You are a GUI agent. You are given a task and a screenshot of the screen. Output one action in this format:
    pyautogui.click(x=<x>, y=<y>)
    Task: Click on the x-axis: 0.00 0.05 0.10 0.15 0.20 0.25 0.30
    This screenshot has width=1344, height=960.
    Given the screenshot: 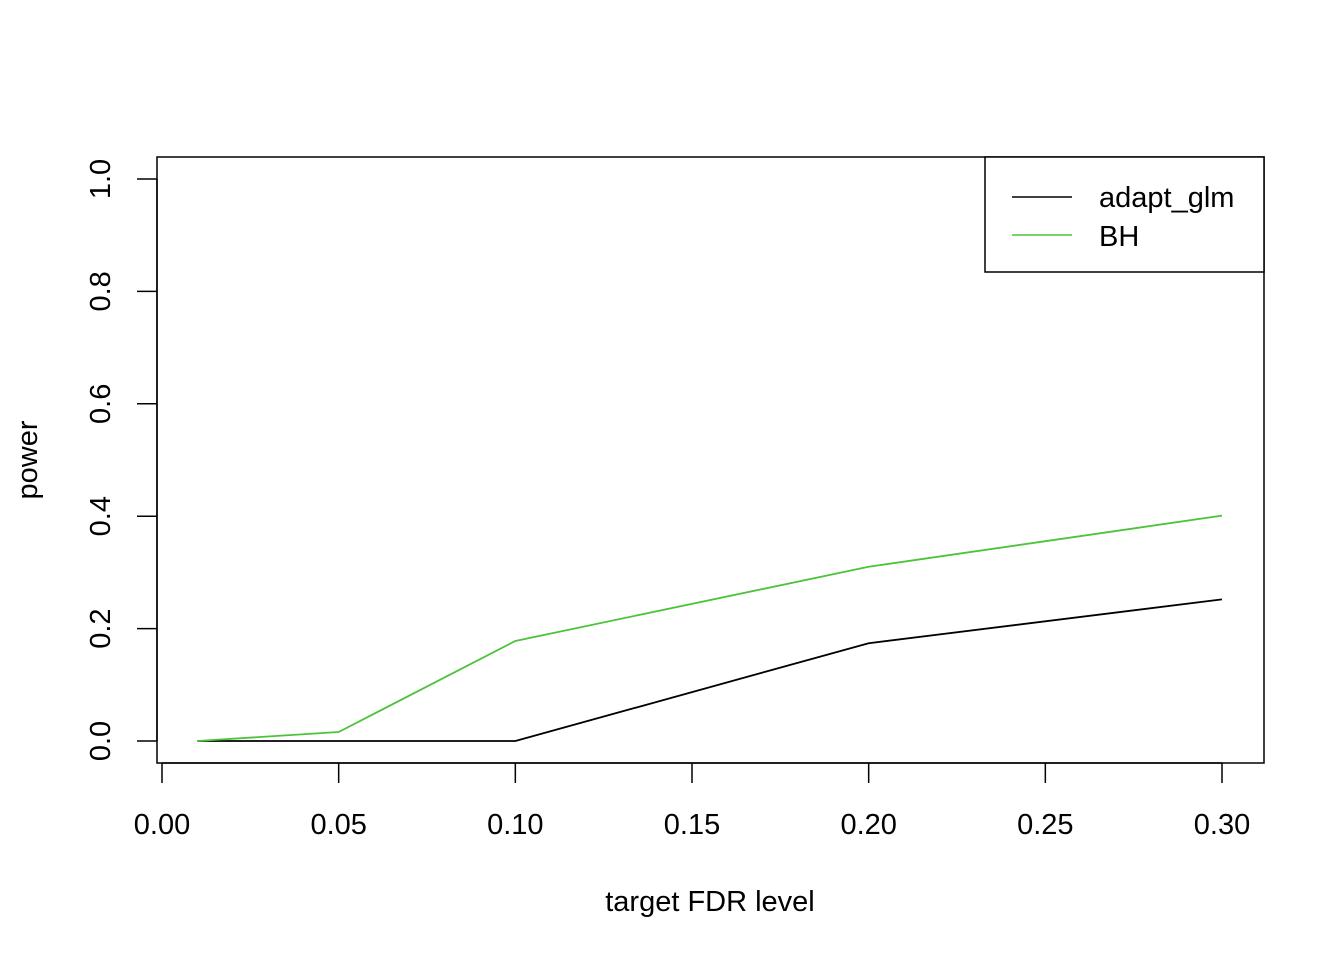 What is the action you would take?
    pyautogui.click(x=692, y=801)
    